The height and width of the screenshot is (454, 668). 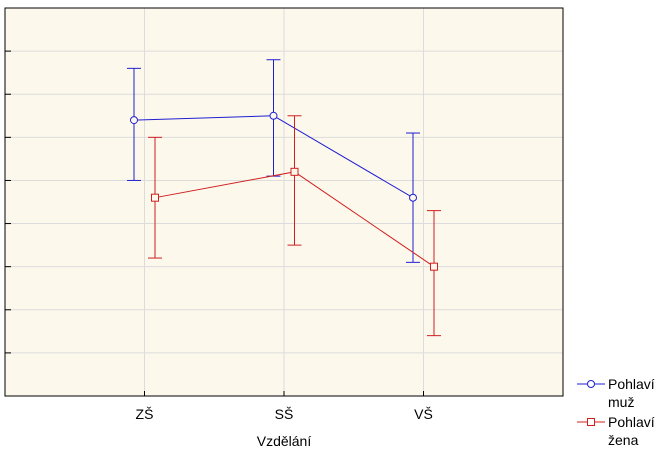 What do you see at coordinates (284, 441) in the screenshot?
I see `x-axis-title: Vzdělání` at bounding box center [284, 441].